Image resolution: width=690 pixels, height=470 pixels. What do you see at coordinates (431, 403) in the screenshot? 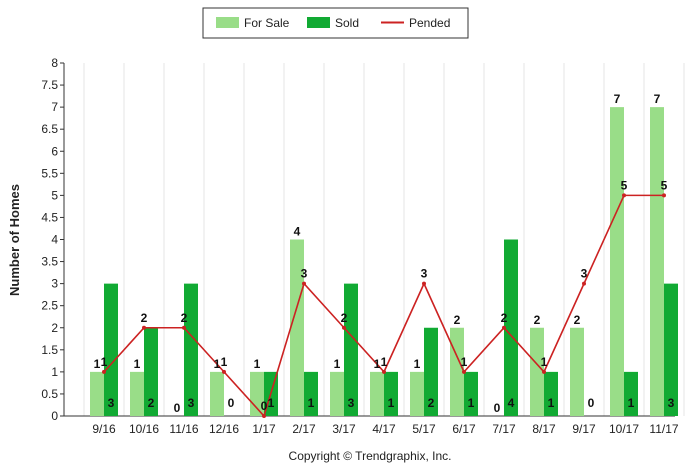
I see `data-label-sold: 2` at bounding box center [431, 403].